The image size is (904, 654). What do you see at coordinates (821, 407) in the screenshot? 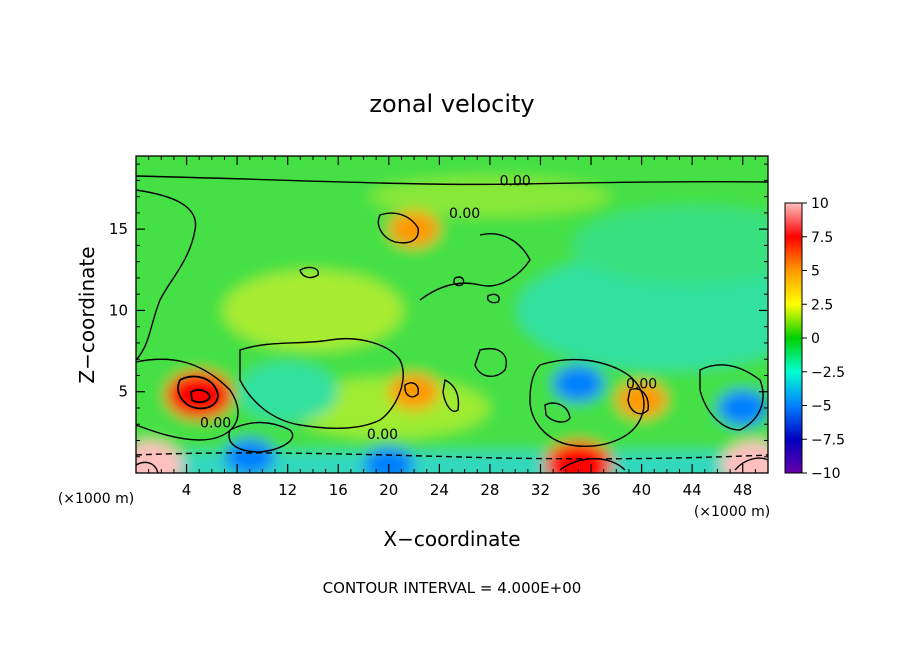
I see `colorbar-tick-label: −5` at bounding box center [821, 407].